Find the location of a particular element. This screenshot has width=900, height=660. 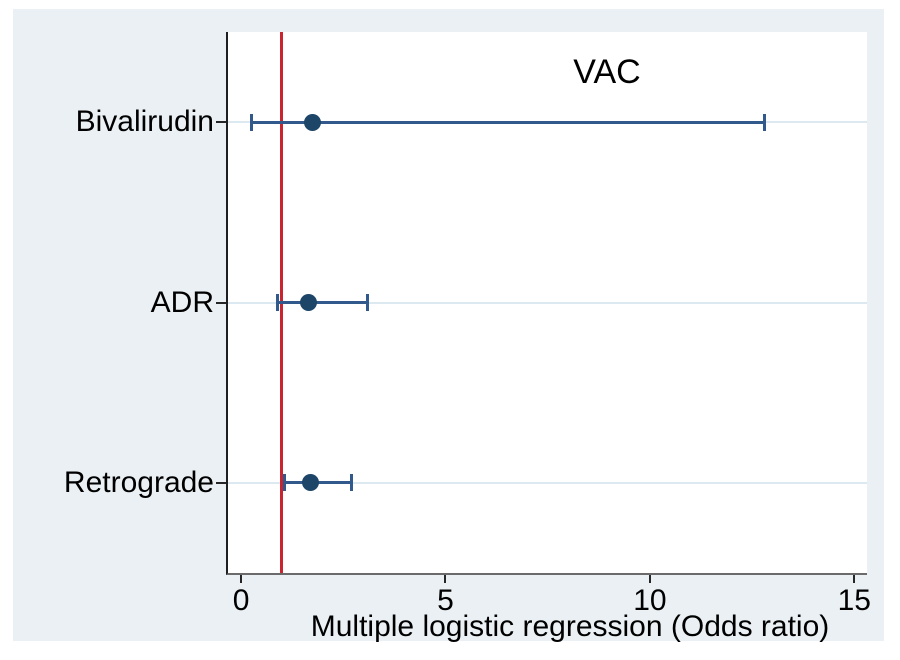

plot-title: VAC is located at coordinates (607, 72).